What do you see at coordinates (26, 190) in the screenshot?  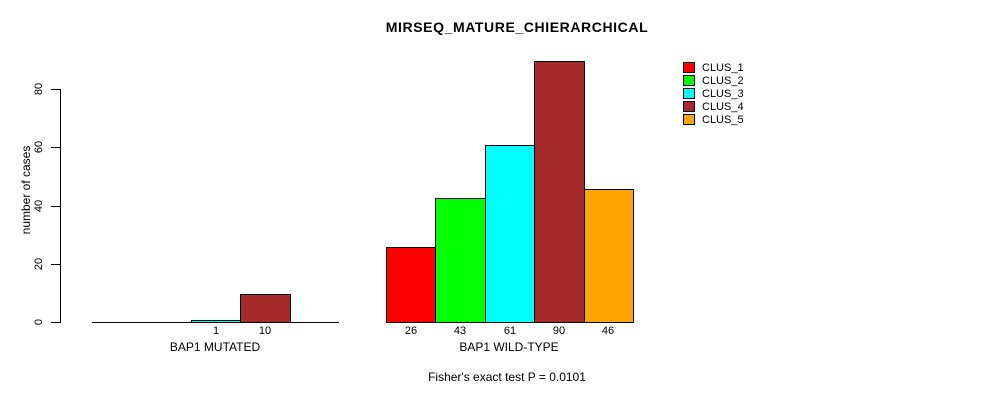 I see `y-axis-title: number of cases` at bounding box center [26, 190].